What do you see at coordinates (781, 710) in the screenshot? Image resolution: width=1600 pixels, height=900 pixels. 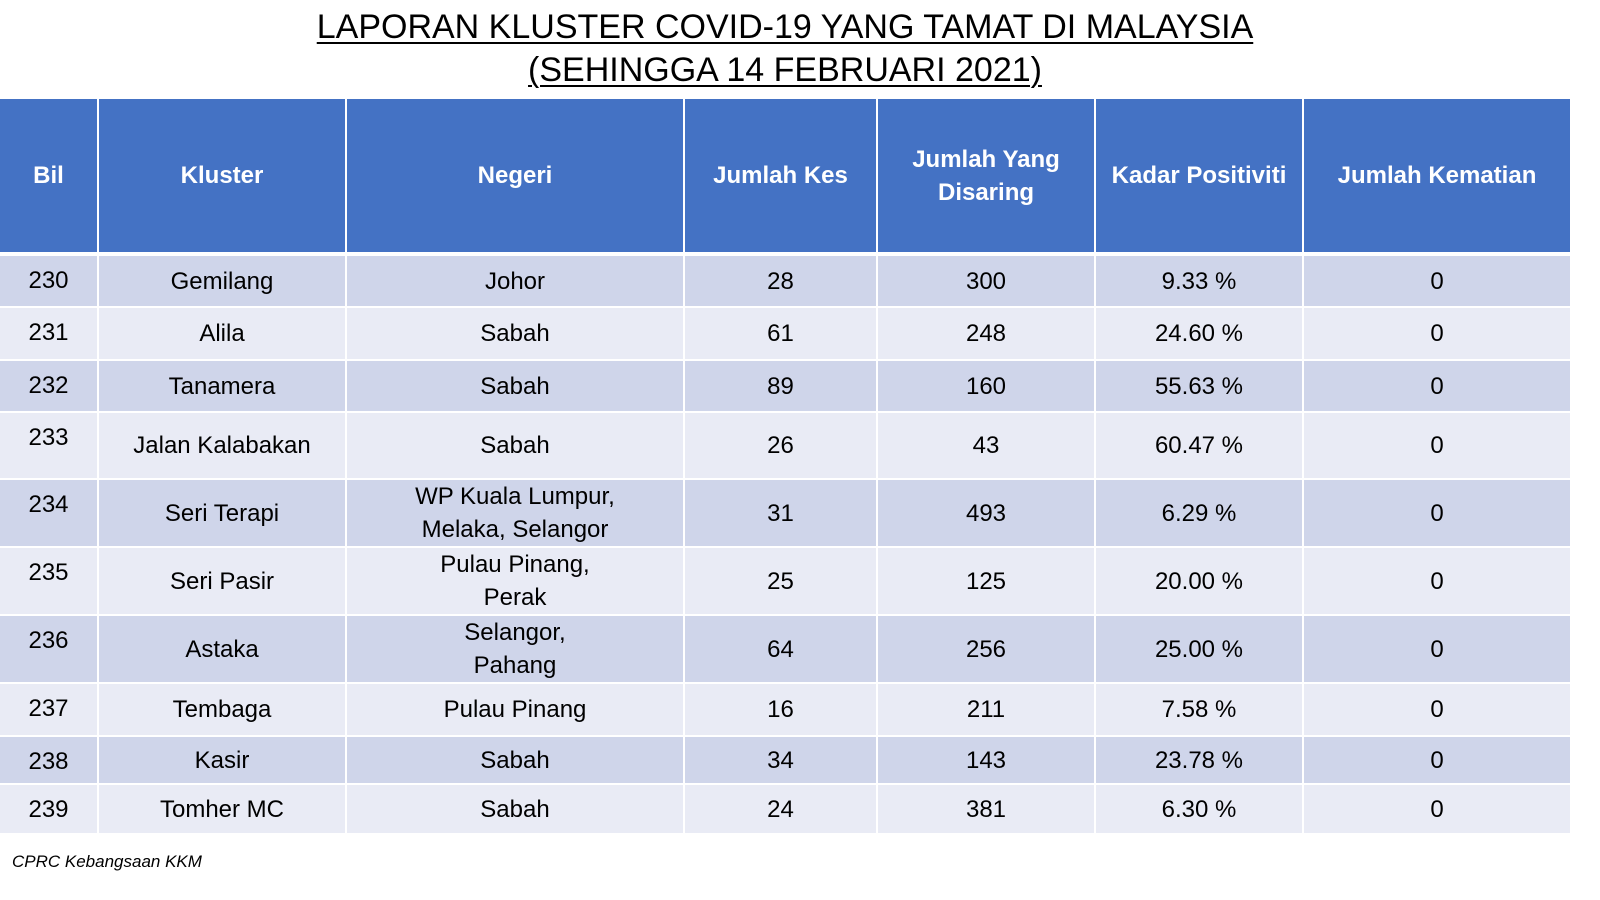 I see `cell-jumlah-kes: 16` at bounding box center [781, 710].